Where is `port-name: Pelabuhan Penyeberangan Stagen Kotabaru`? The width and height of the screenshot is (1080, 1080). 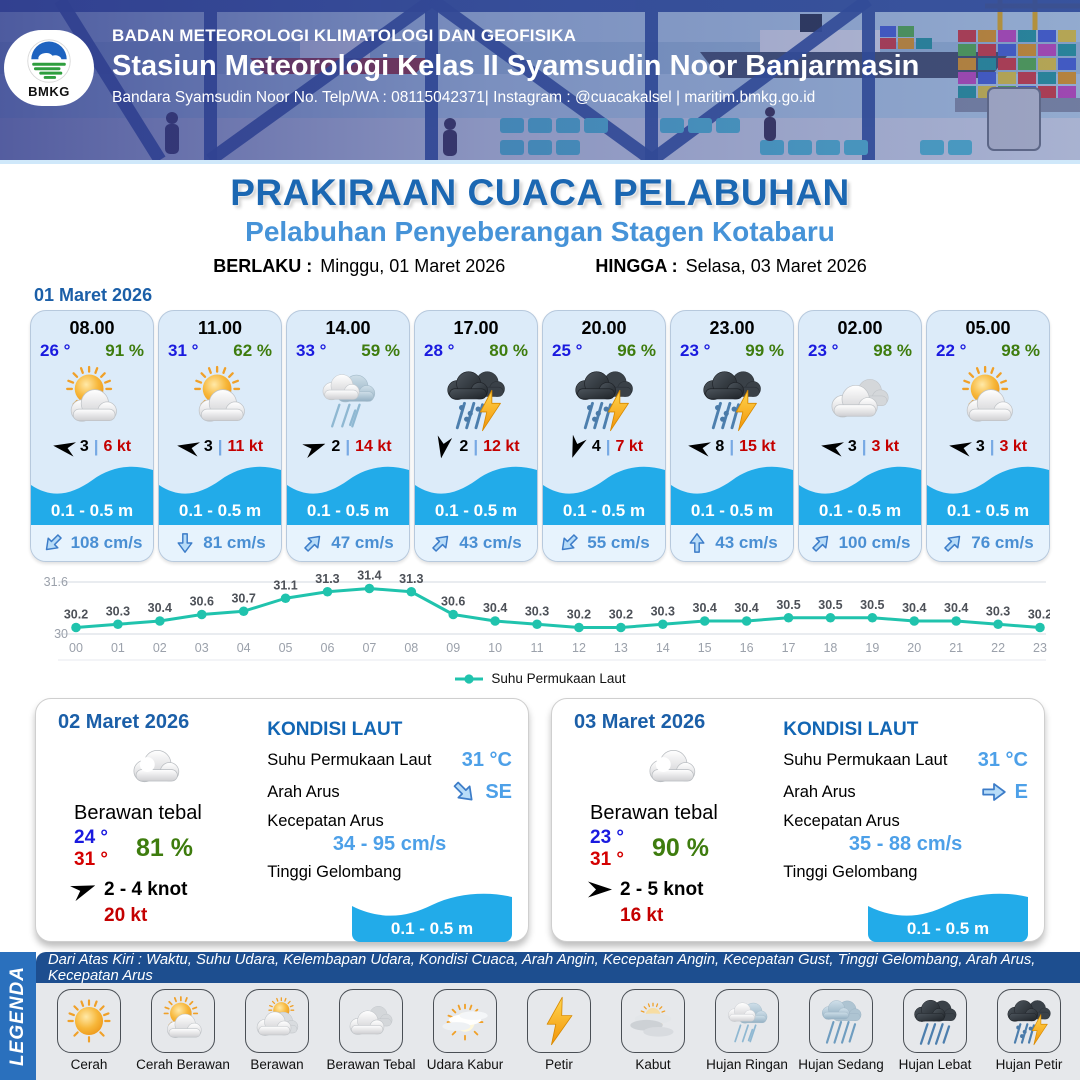 port-name: Pelabuhan Penyeberangan Stagen Kotabaru is located at coordinates (540, 231).